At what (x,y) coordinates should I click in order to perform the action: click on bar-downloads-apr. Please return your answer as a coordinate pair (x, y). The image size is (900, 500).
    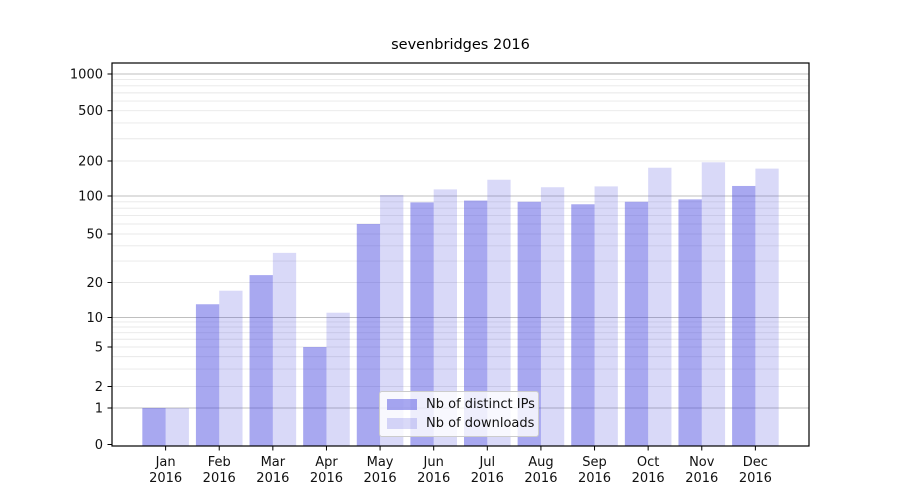
    Looking at the image, I should click on (338, 379).